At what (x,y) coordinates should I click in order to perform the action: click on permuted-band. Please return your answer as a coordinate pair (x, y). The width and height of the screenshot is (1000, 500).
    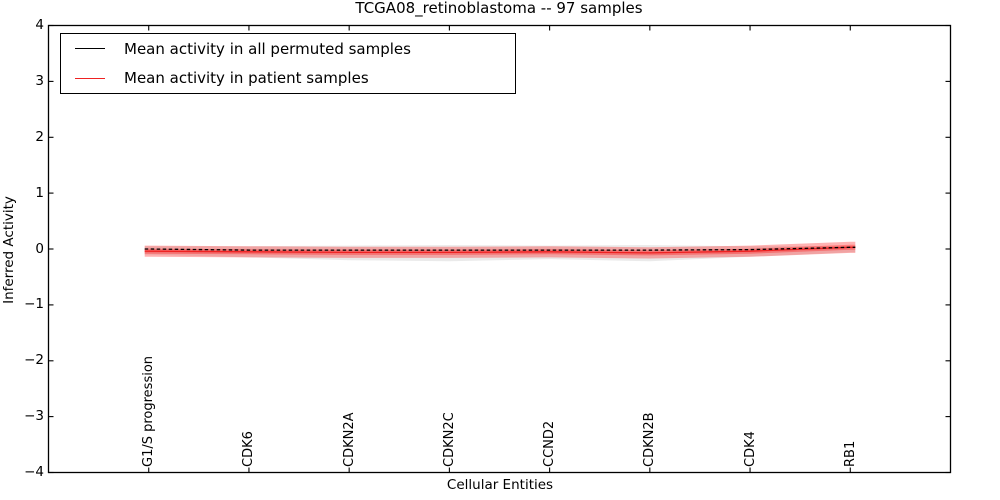
    Looking at the image, I should click on (500, 253).